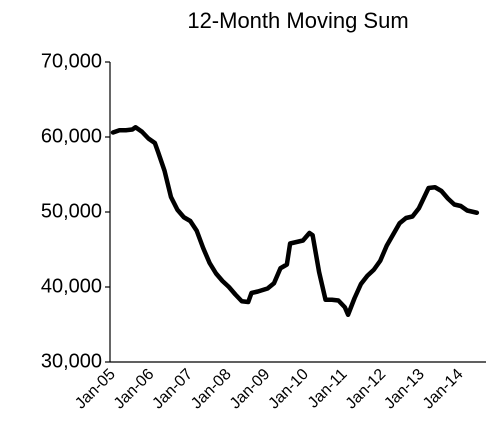 This screenshot has height=441, width=497. What do you see at coordinates (172, 389) in the screenshot?
I see `x-tick-label: Jan-07` at bounding box center [172, 389].